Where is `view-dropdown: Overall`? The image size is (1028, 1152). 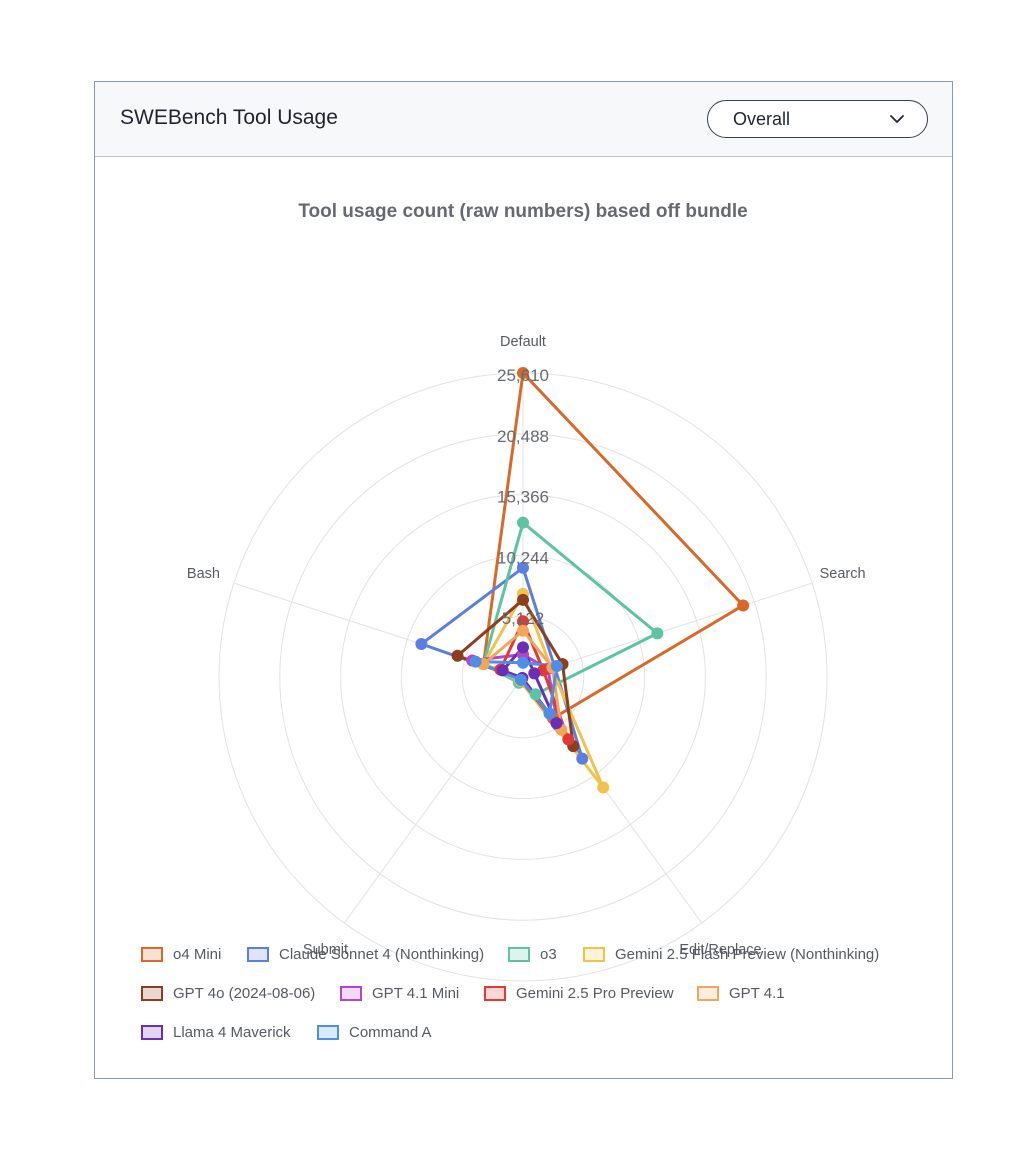 view-dropdown: Overall is located at coordinates (817, 119).